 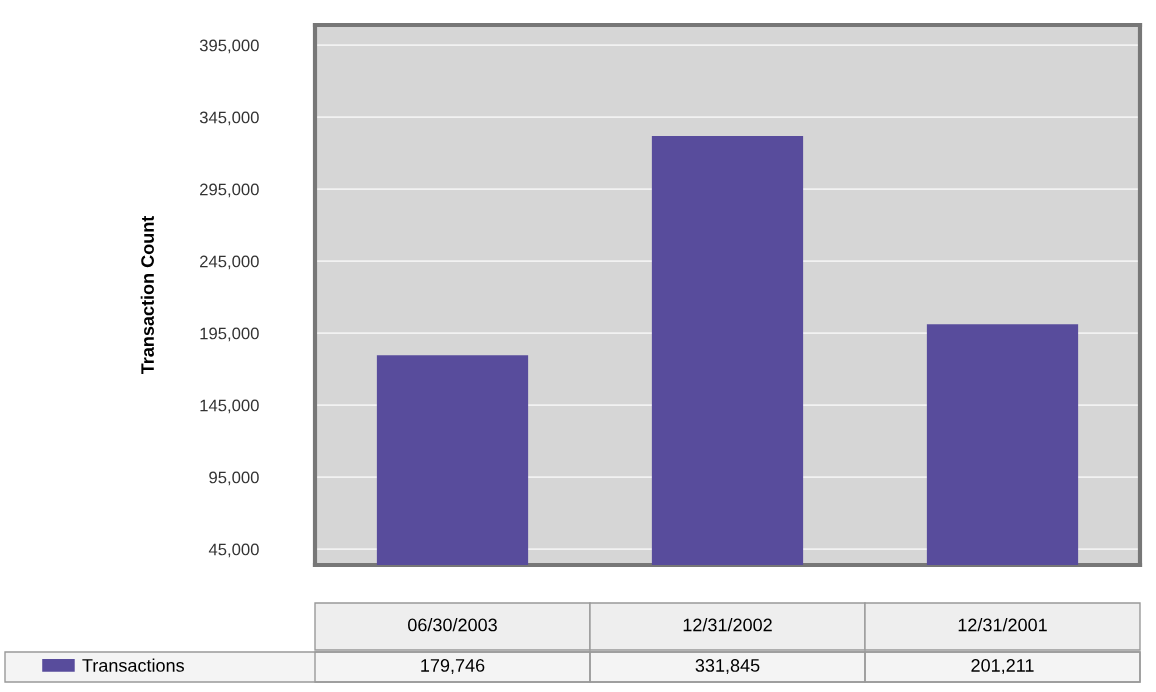 What do you see at coordinates (453, 666) in the screenshot?
I see `data-label: 179,746` at bounding box center [453, 666].